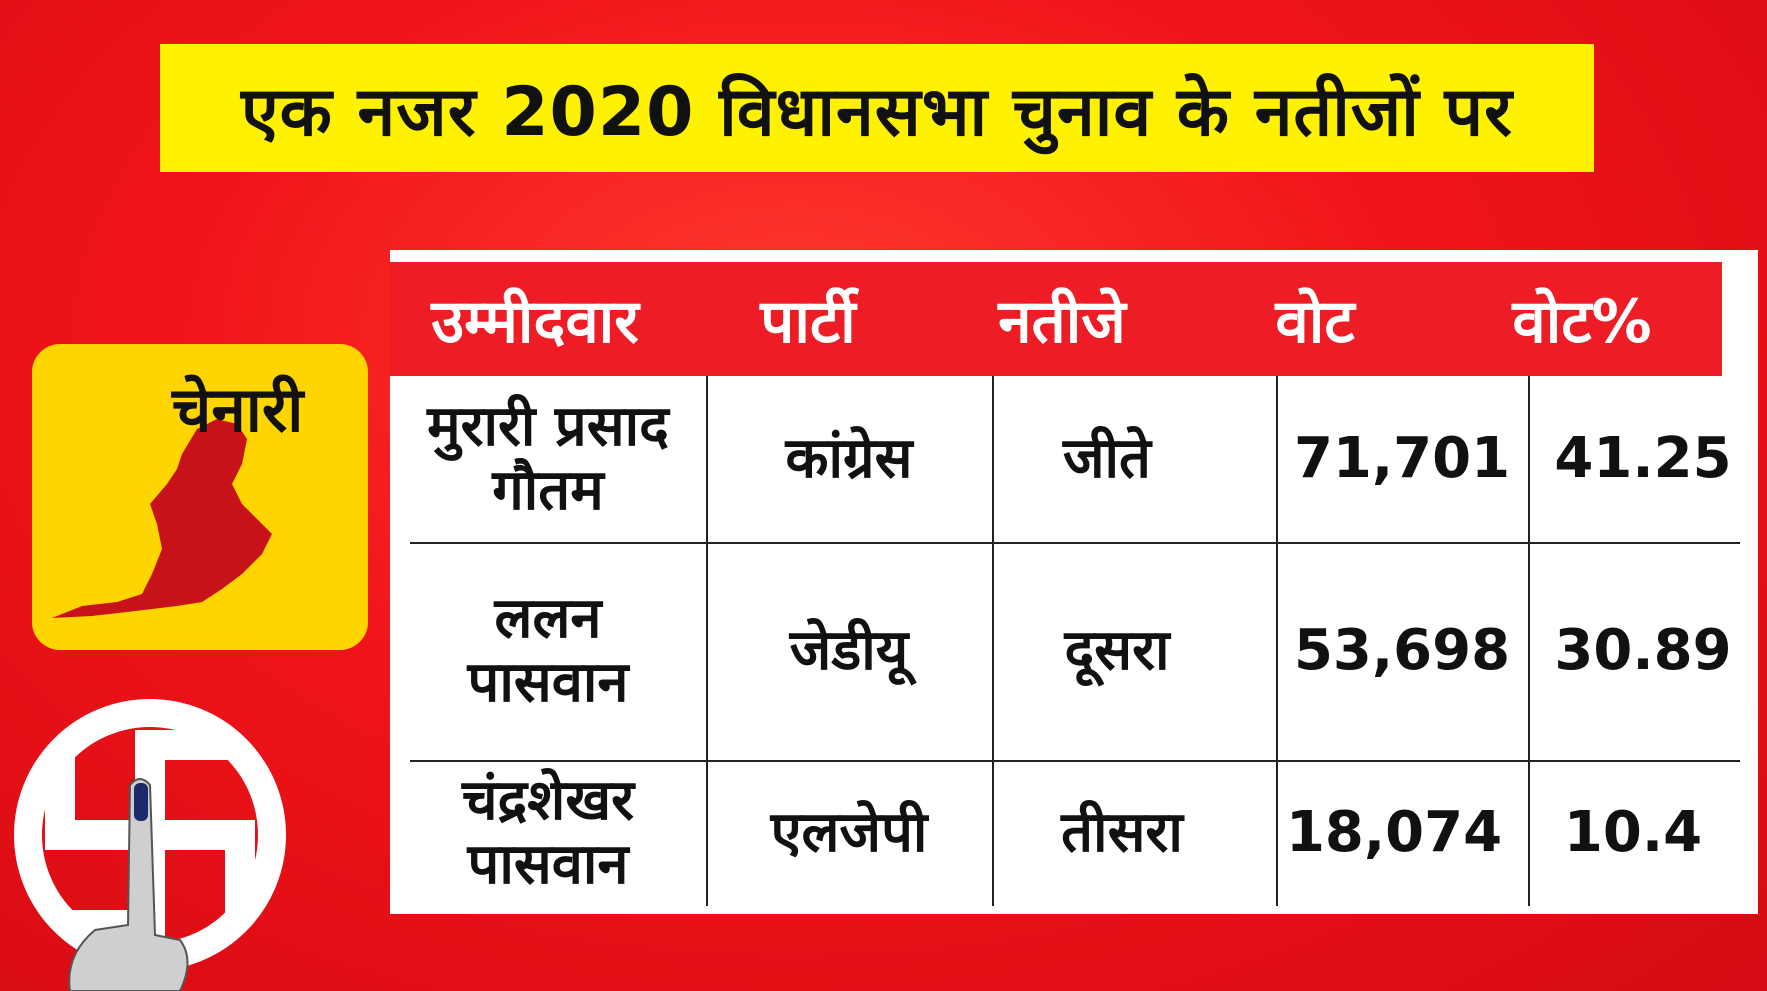 This screenshot has height=991, width=1767. What do you see at coordinates (150, 845) in the screenshot?
I see `election-symbol-icon` at bounding box center [150, 845].